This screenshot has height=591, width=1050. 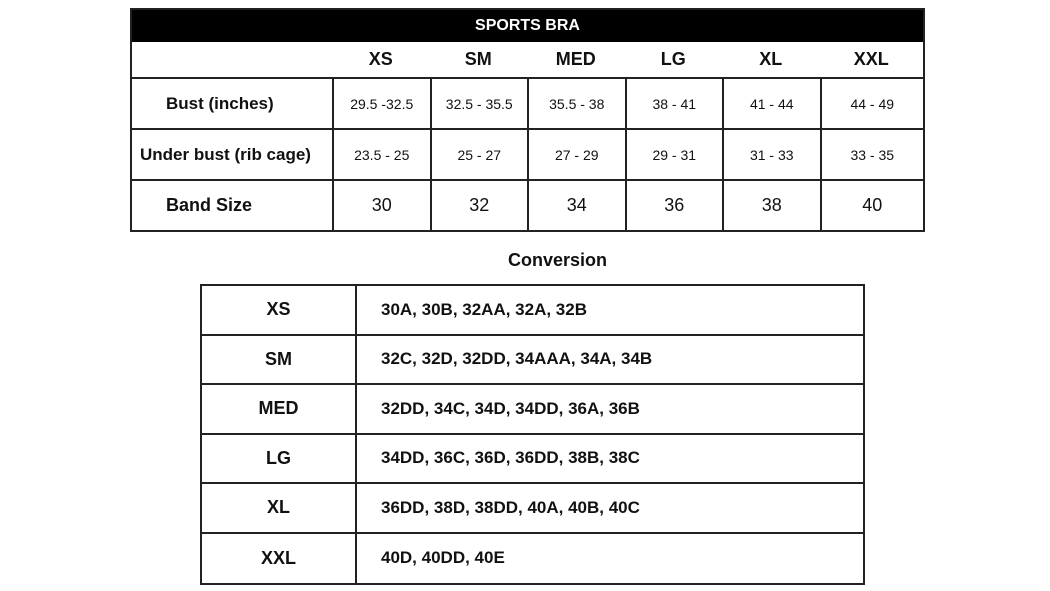 What do you see at coordinates (771, 103) in the screenshot?
I see `cell: 41 - 44` at bounding box center [771, 103].